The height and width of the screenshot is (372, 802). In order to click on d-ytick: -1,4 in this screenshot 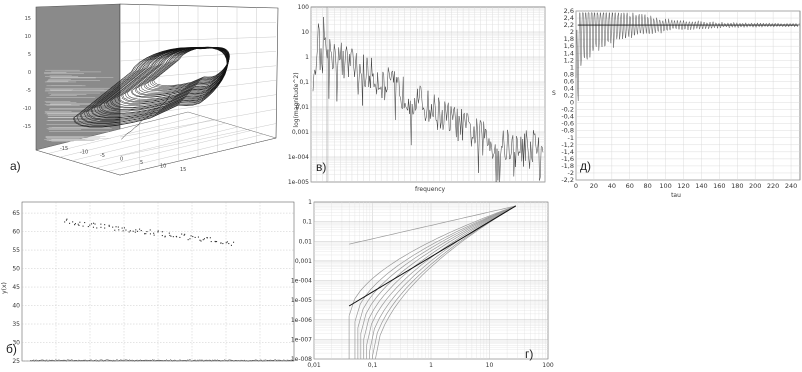, I will do `click(567, 152)`.